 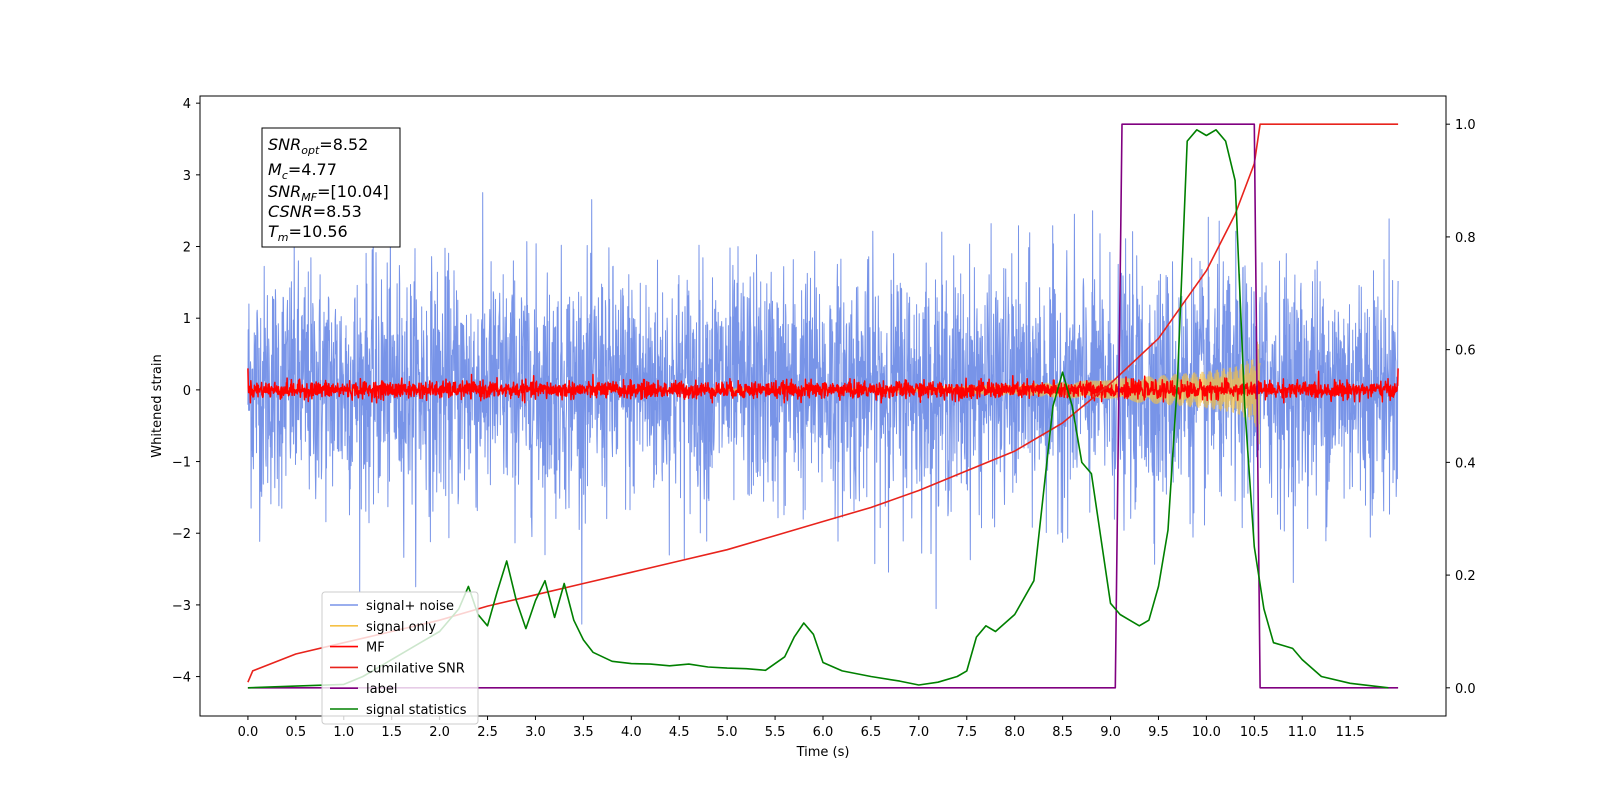 What do you see at coordinates (401, 627) in the screenshot?
I see `legend-label: signal only` at bounding box center [401, 627].